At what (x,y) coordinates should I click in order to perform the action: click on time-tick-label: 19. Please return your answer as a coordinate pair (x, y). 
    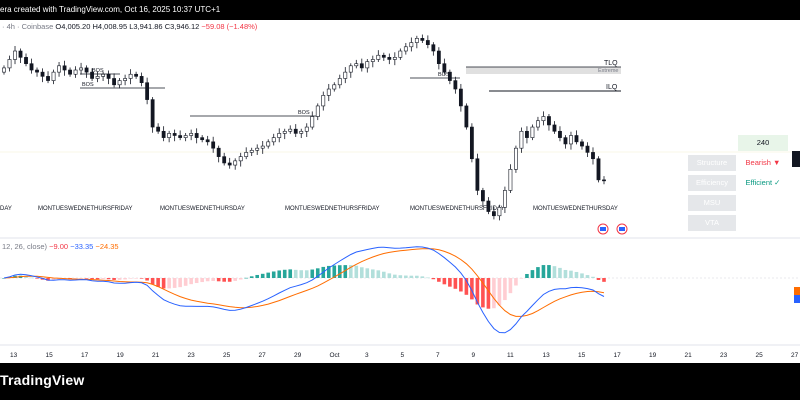
    Looking at the image, I should click on (653, 355).